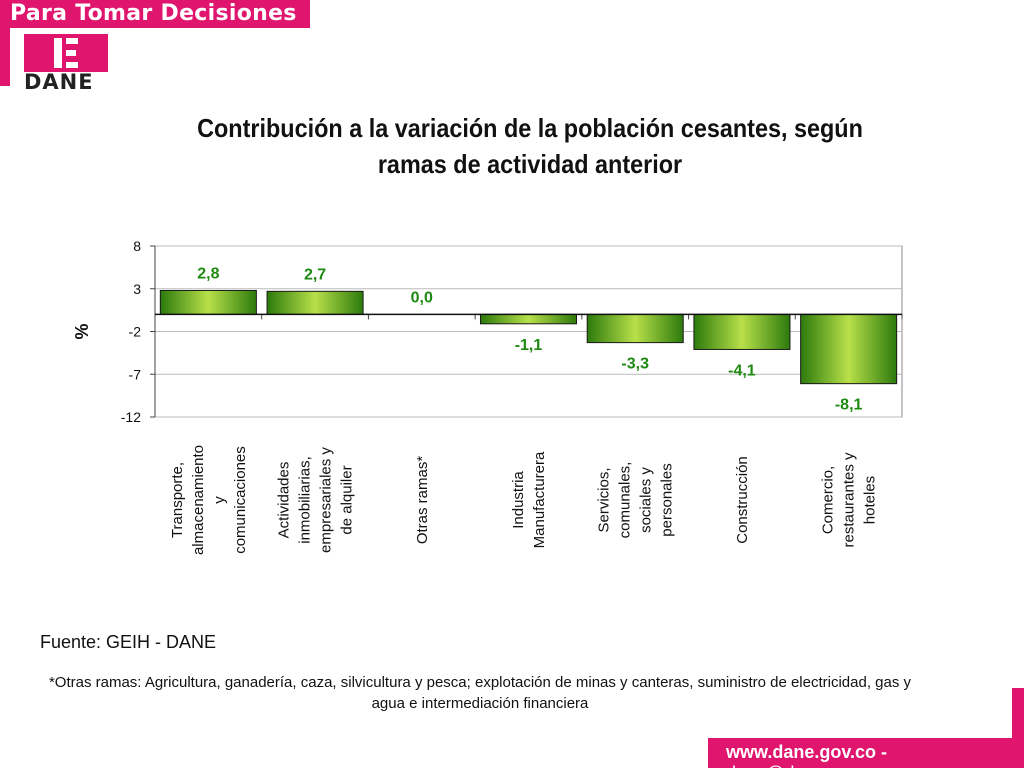 This screenshot has height=784, width=1024. Describe the element at coordinates (529, 499) in the screenshot. I see `category-label: Industria Manufacturera` at that location.